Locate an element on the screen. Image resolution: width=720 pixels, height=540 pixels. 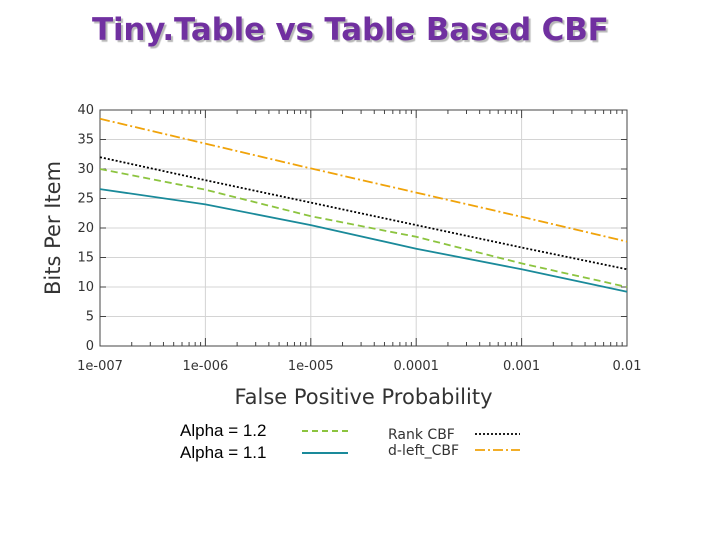
y-tick-label: 5 is located at coordinates (90, 317).